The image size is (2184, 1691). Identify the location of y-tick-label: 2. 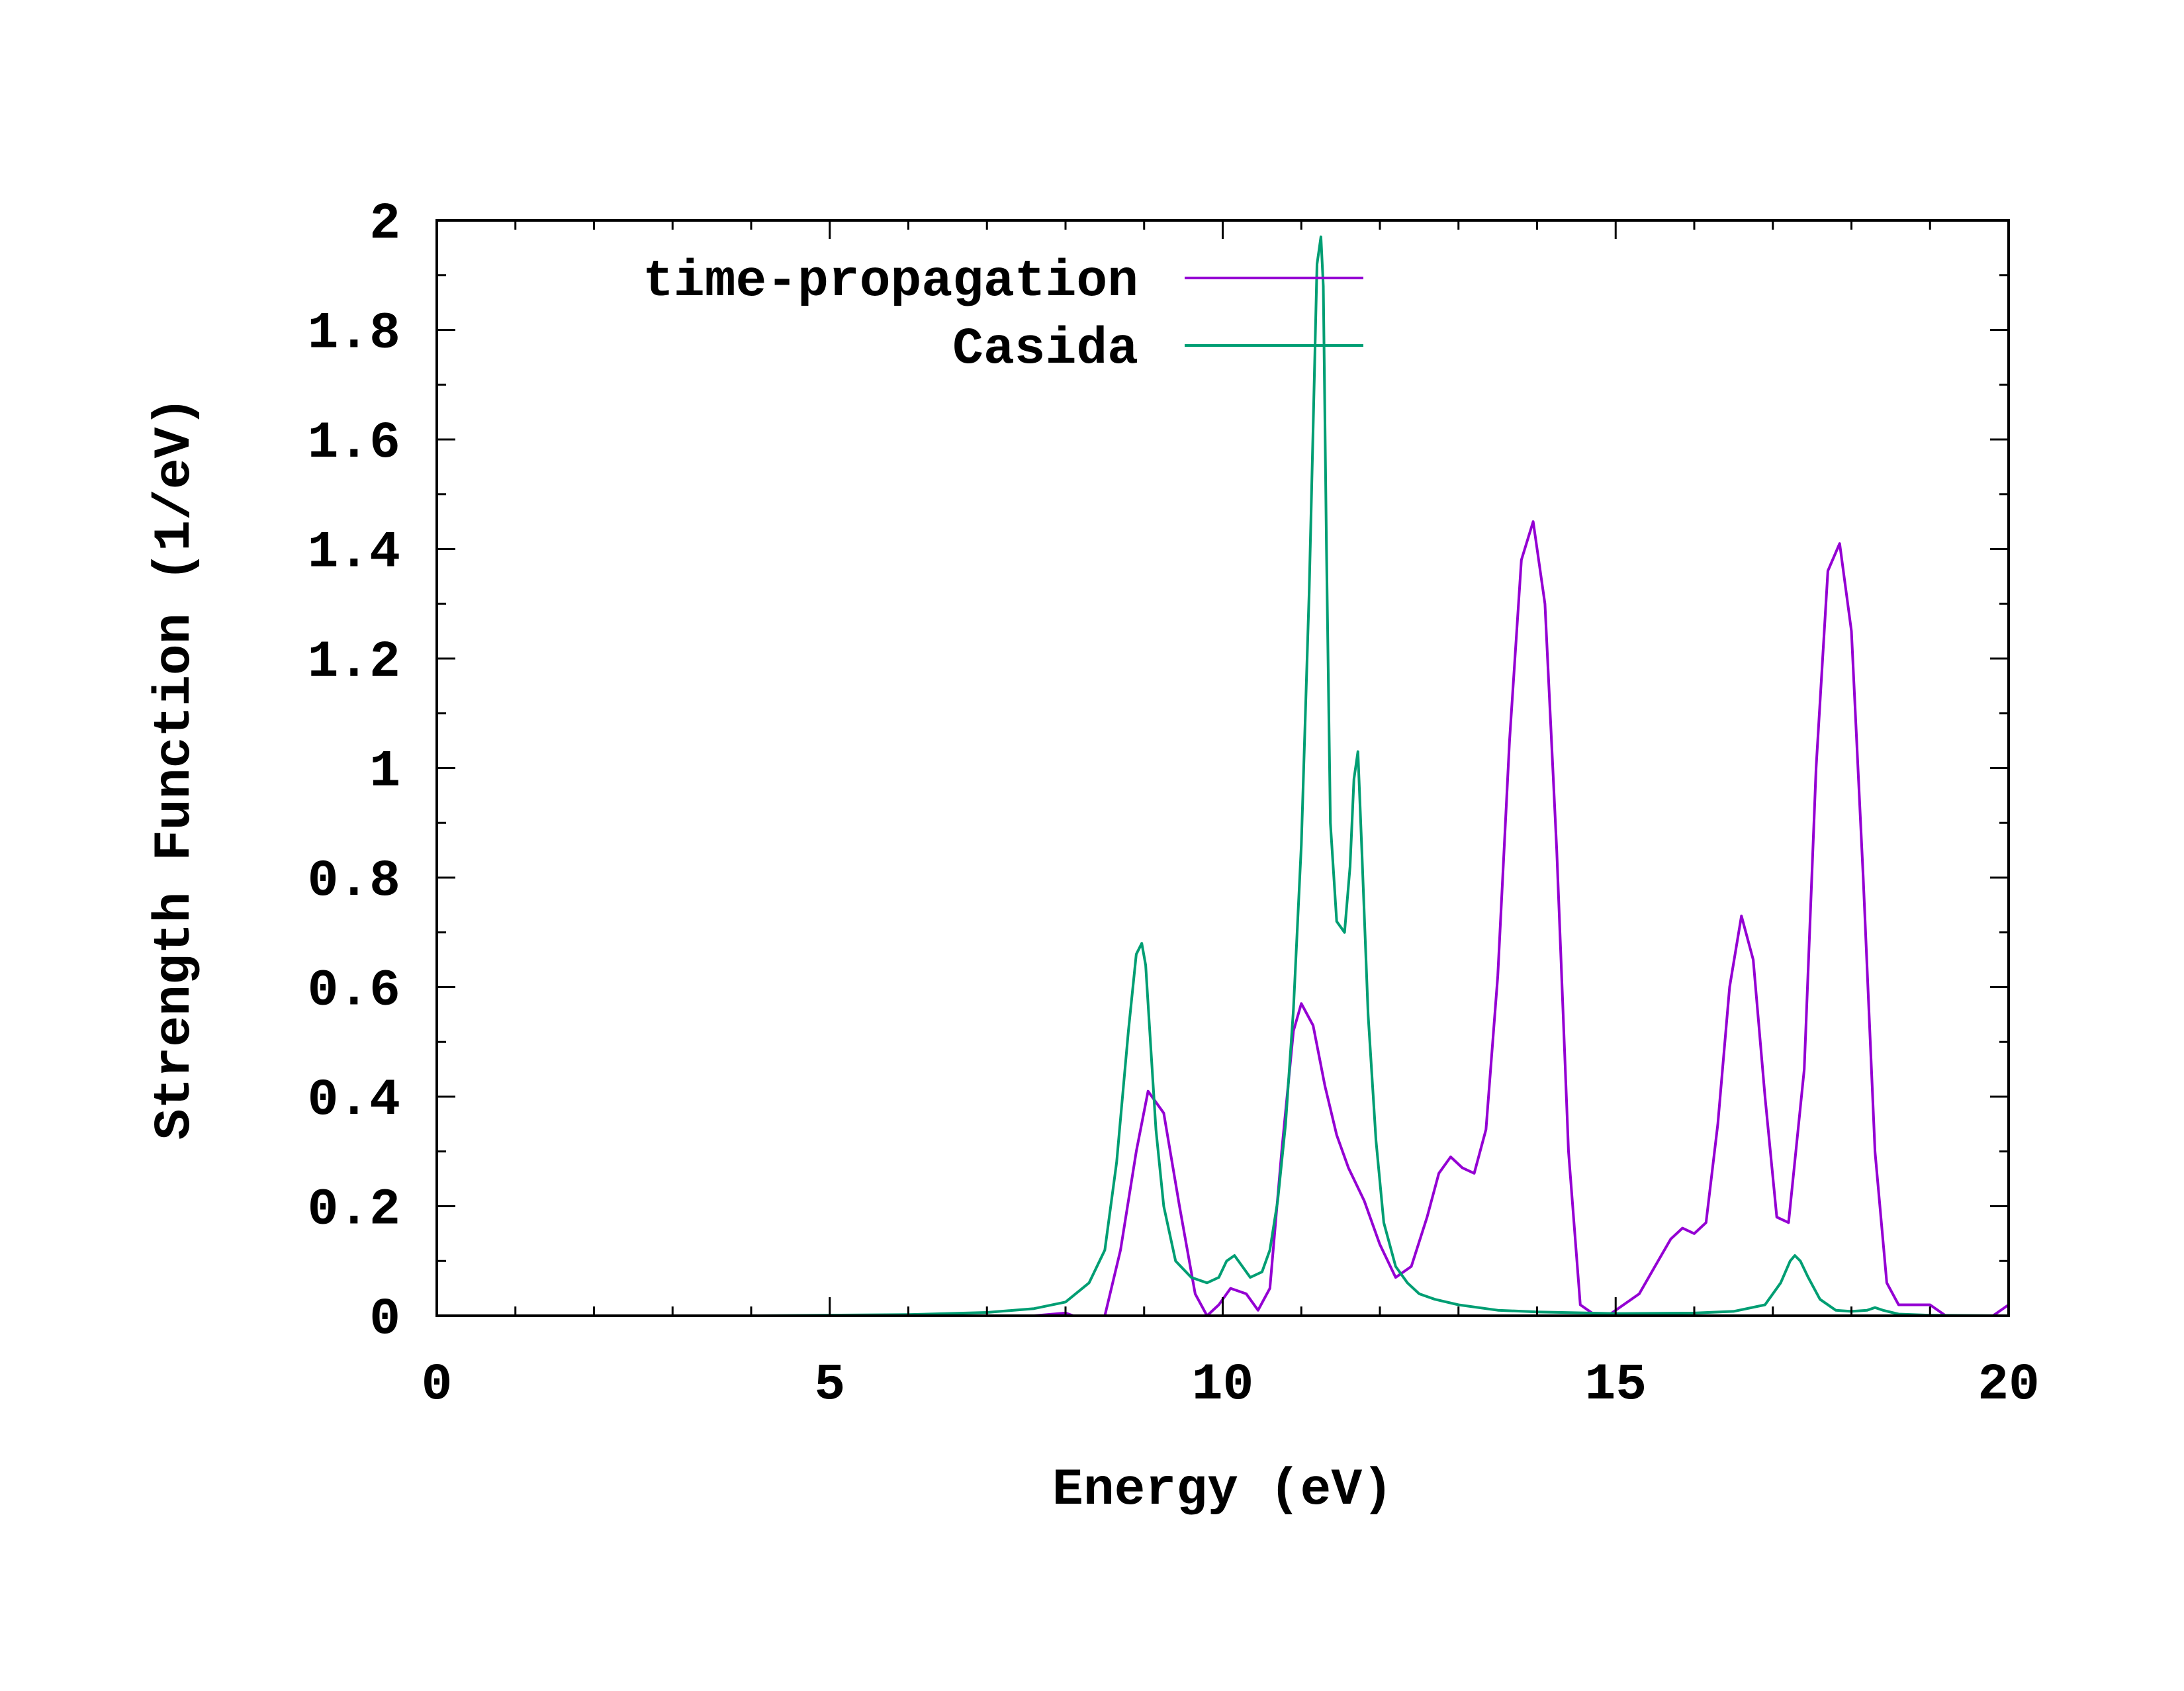
(385, 224).